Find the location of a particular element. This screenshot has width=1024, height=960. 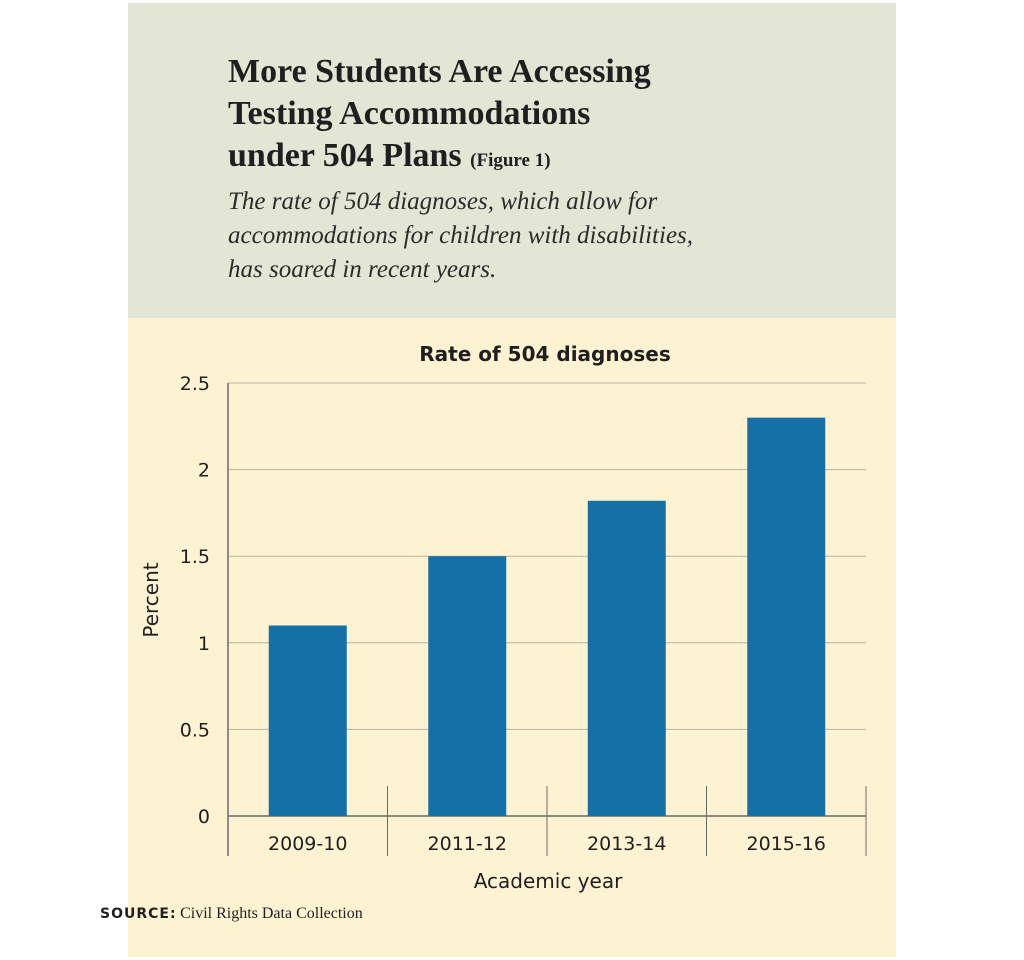

x-axis-label: Academic year is located at coordinates (548, 881).